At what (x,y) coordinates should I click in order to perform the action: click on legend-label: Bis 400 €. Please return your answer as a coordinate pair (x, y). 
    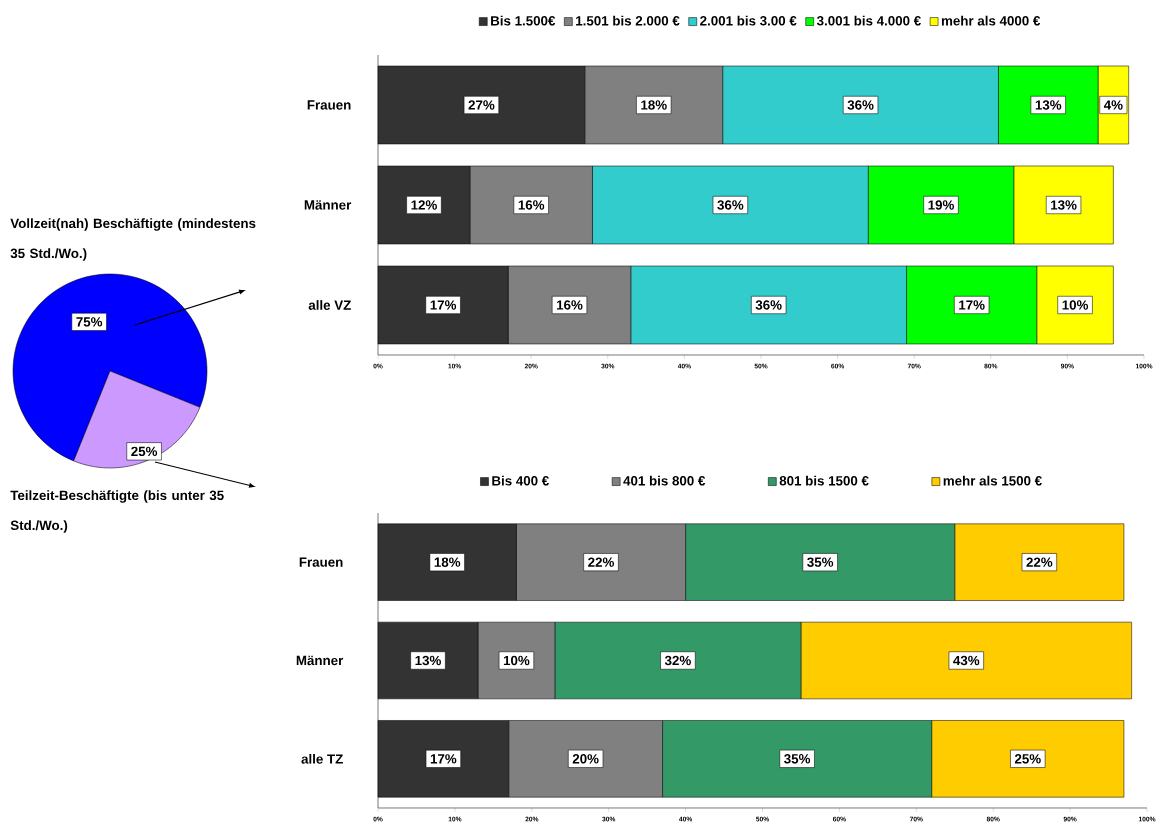
    Looking at the image, I should click on (520, 480).